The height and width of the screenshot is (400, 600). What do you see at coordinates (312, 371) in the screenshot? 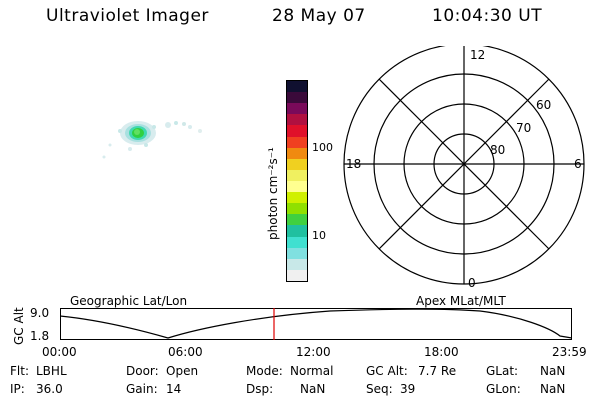
I see `status-mode-value: Normal` at bounding box center [312, 371].